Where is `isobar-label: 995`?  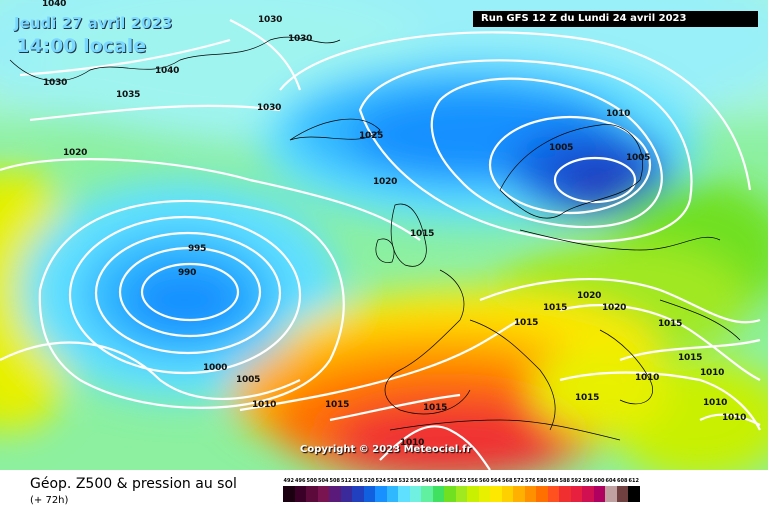
isobar-label: 995 is located at coordinates (197, 249).